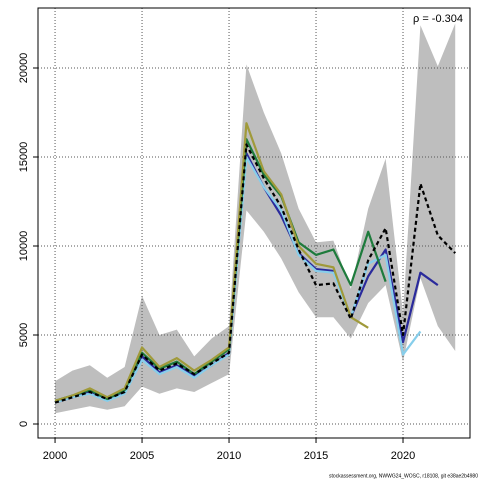 This screenshot has height=480, width=480. What do you see at coordinates (229, 456) in the screenshot?
I see `x-tick-label: 2010` at bounding box center [229, 456].